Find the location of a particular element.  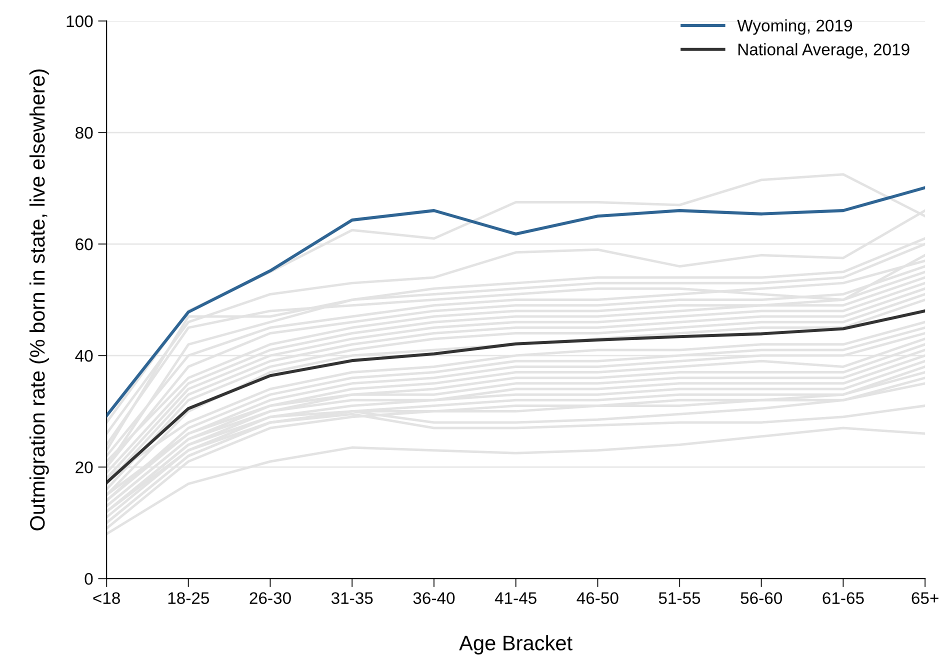

y-tick-label: 0 is located at coordinates (88, 578).